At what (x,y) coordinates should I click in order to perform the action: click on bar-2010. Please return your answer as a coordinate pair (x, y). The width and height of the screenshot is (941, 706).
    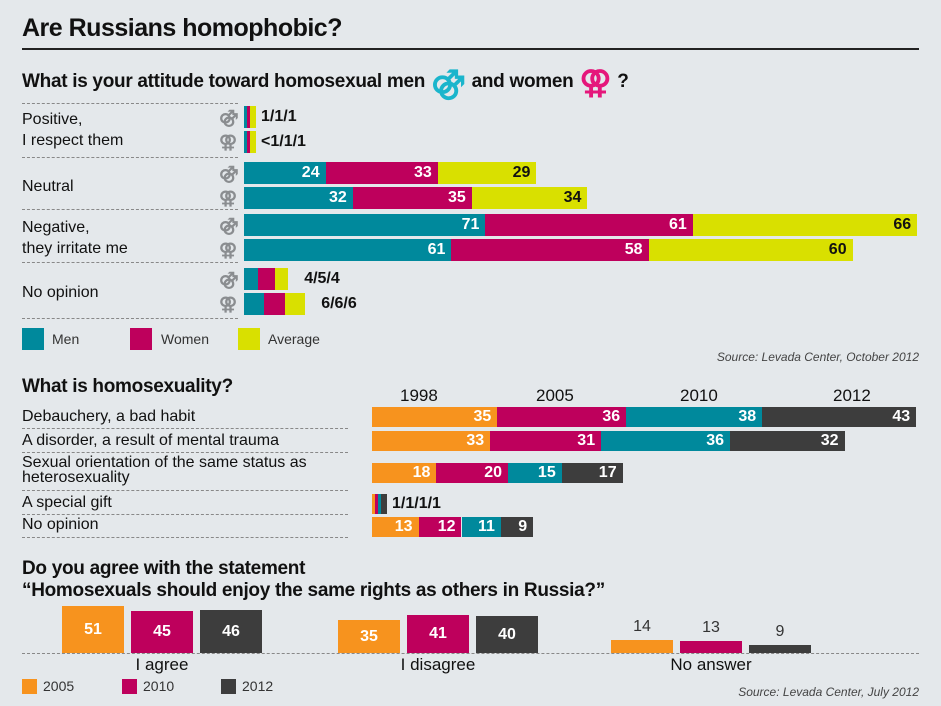
    Looking at the image, I should click on (711, 647).